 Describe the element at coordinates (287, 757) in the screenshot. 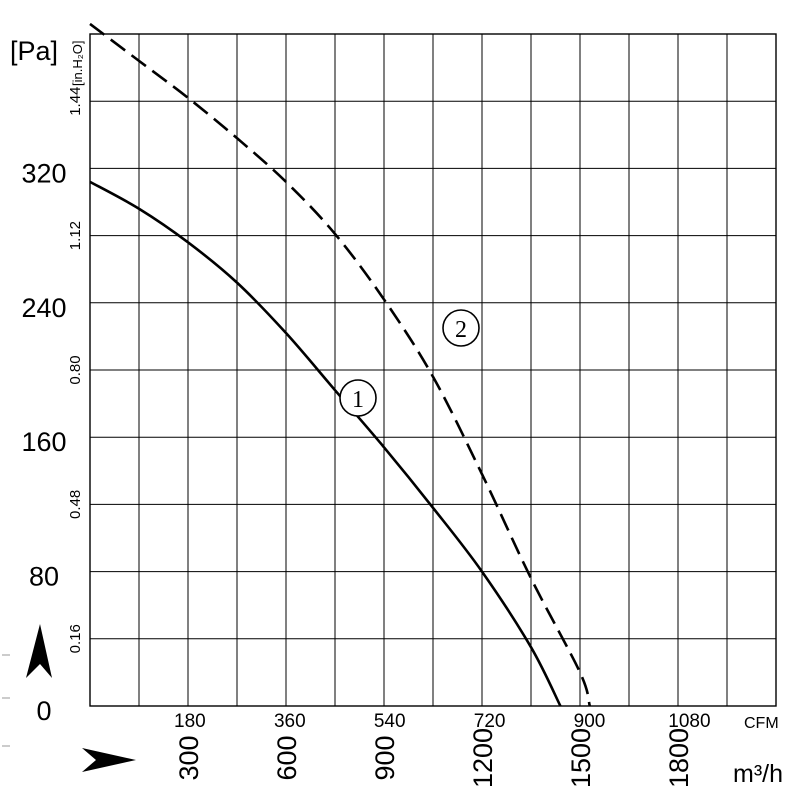

I see `m3h-tick-label: 600` at that location.